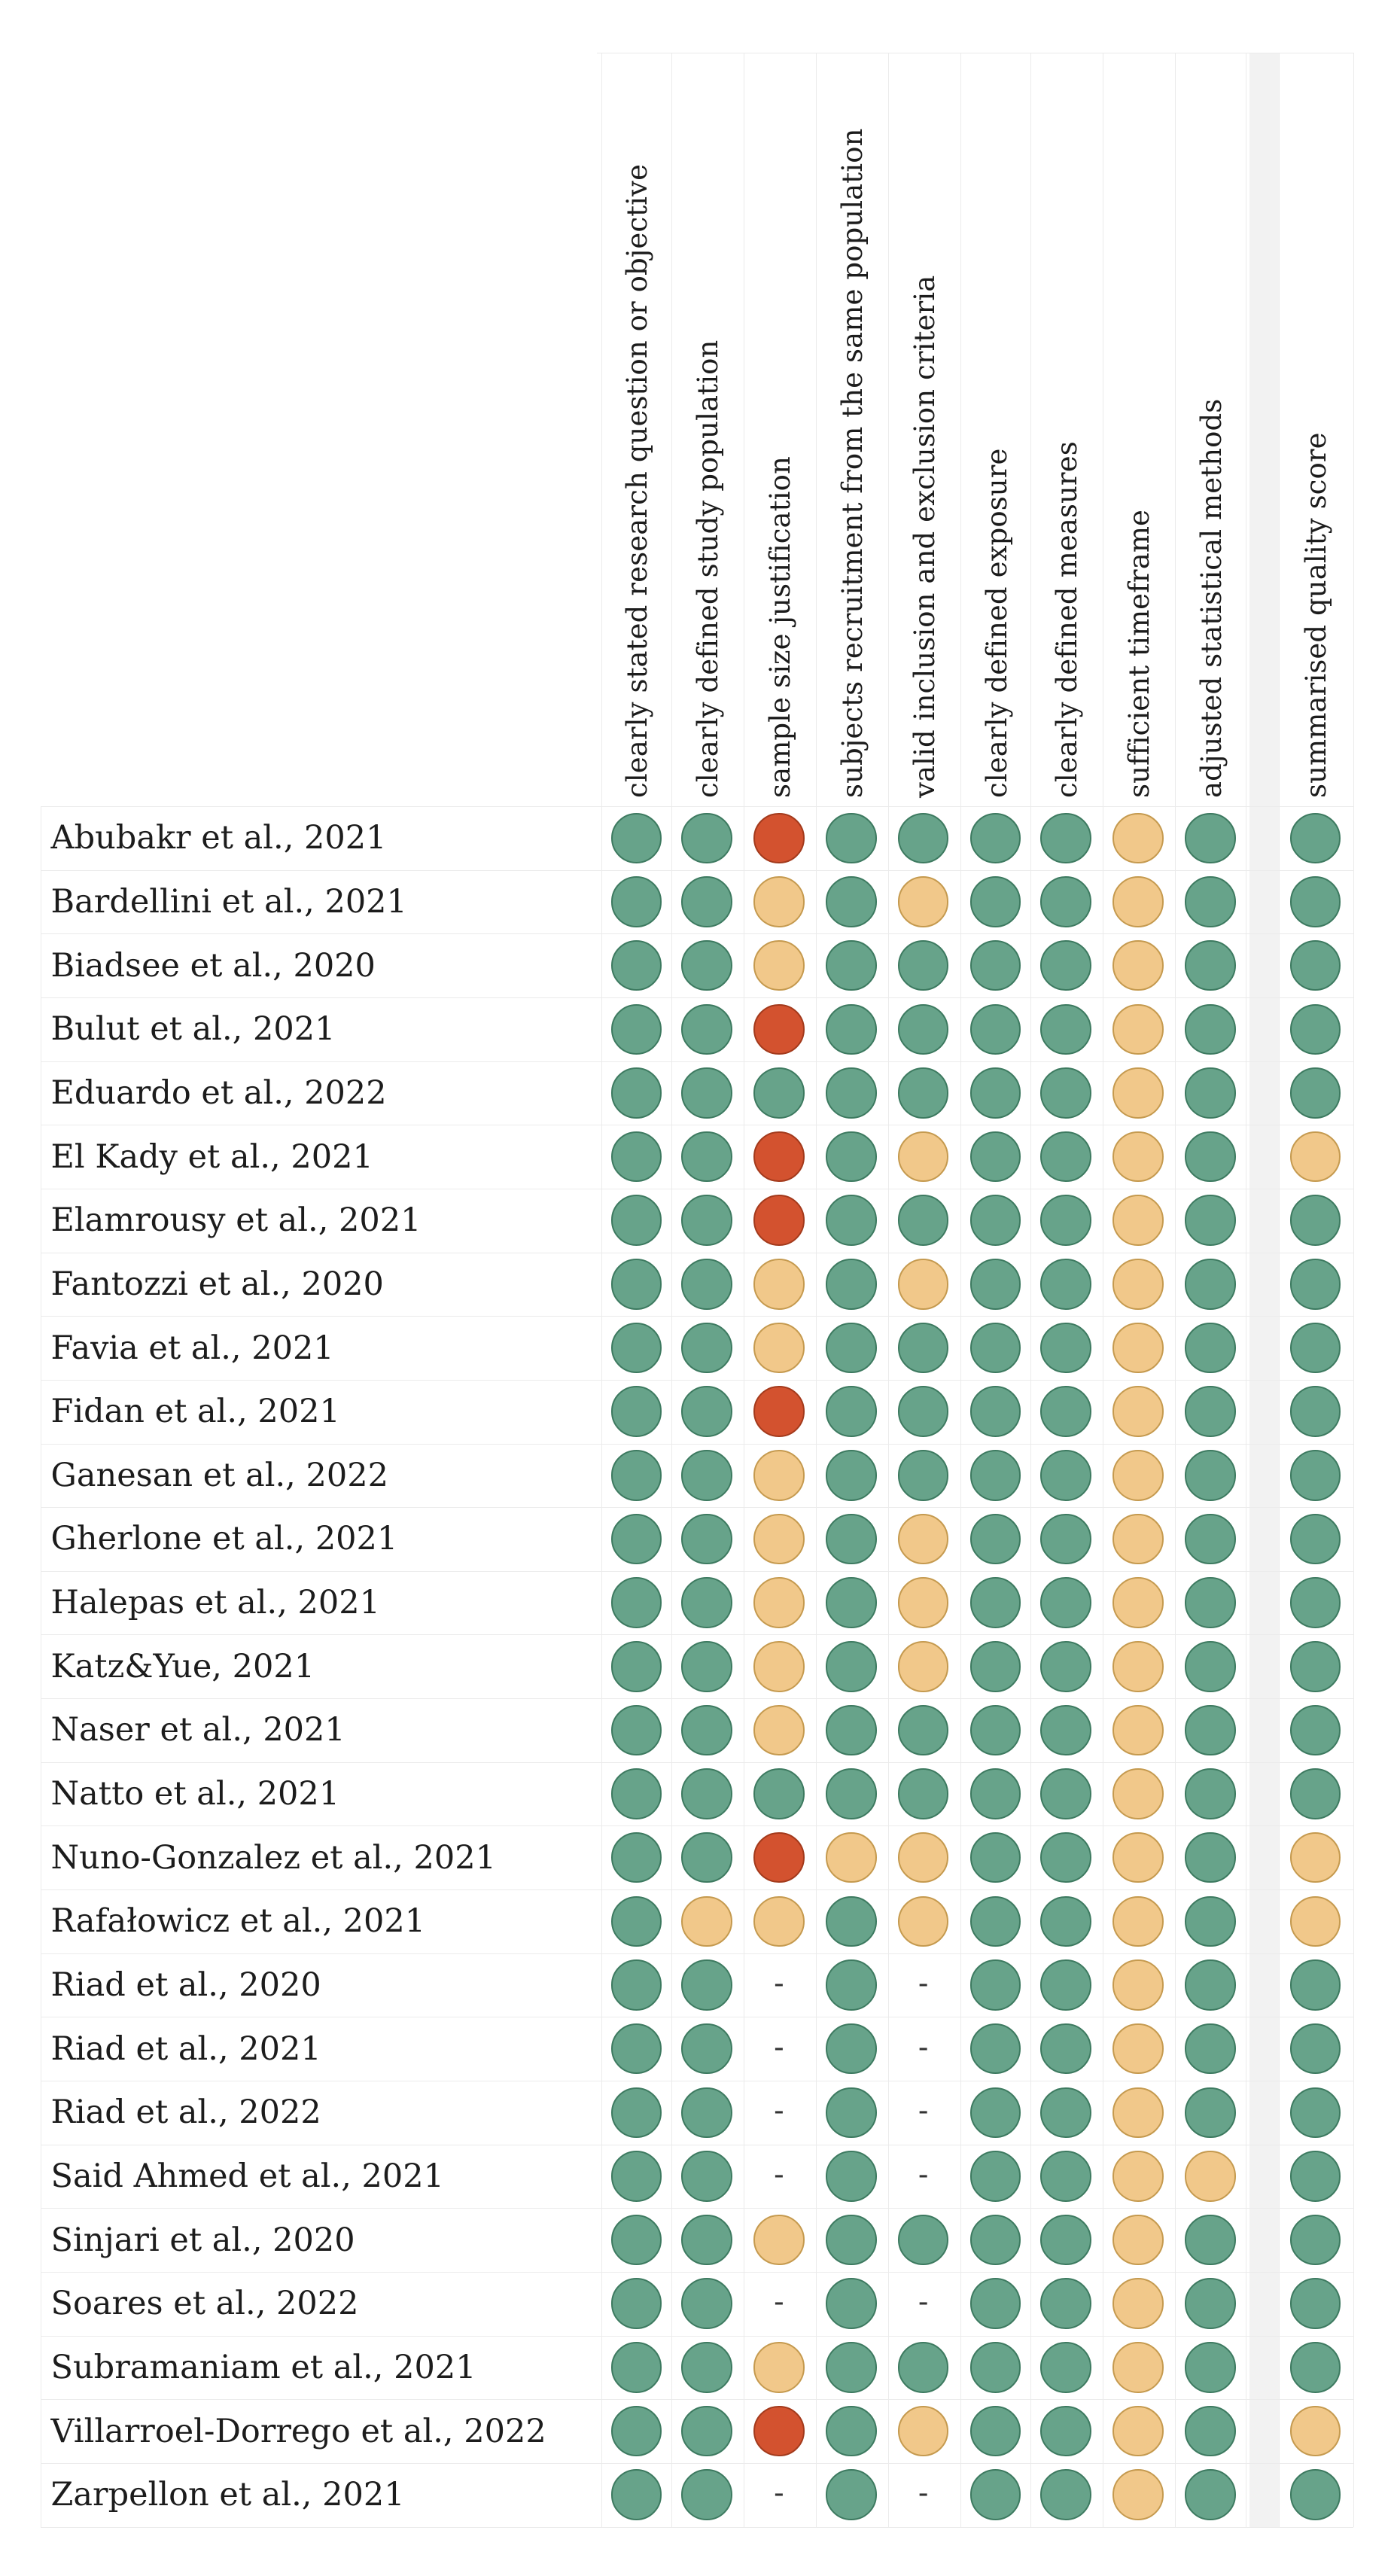 Image resolution: width=1394 pixels, height=2576 pixels. What do you see at coordinates (193, 1030) in the screenshot?
I see `study-label: Bulut et al., 2021` at bounding box center [193, 1030].